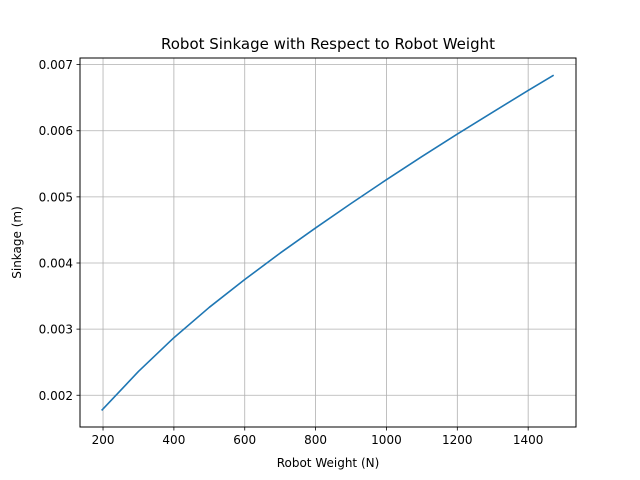  What do you see at coordinates (386, 440) in the screenshot?
I see `x-tick-label: 1000` at bounding box center [386, 440].